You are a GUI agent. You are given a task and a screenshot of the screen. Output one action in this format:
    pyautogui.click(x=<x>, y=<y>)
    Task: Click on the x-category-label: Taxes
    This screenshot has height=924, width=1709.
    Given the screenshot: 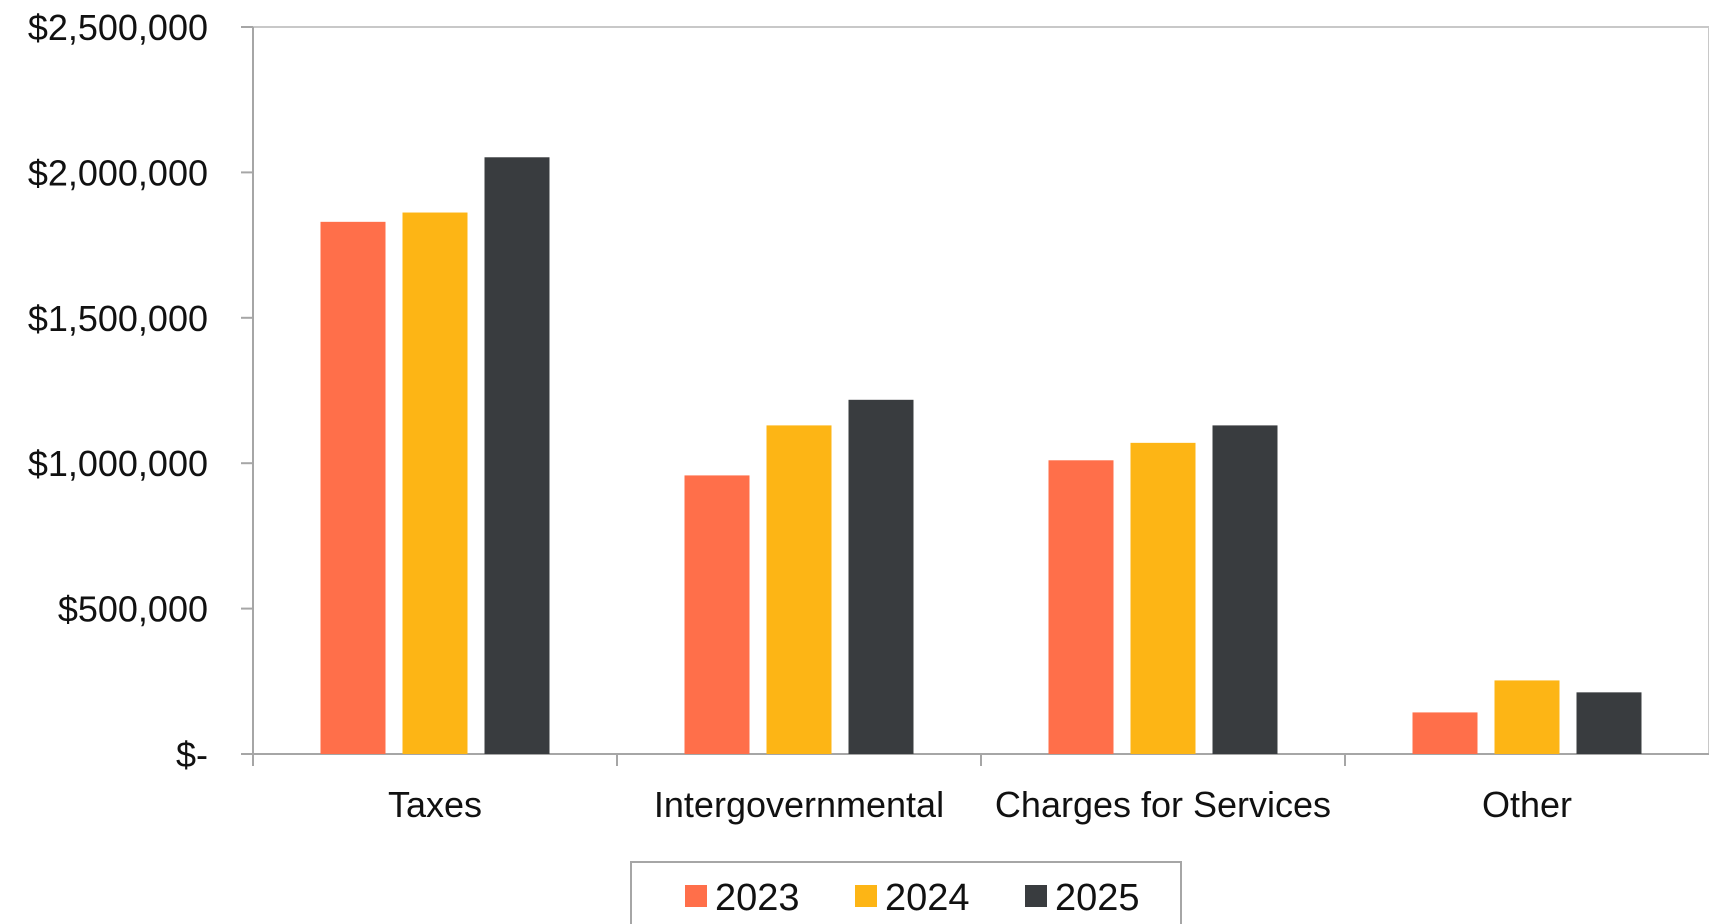 What is the action you would take?
    pyautogui.click(x=435, y=804)
    